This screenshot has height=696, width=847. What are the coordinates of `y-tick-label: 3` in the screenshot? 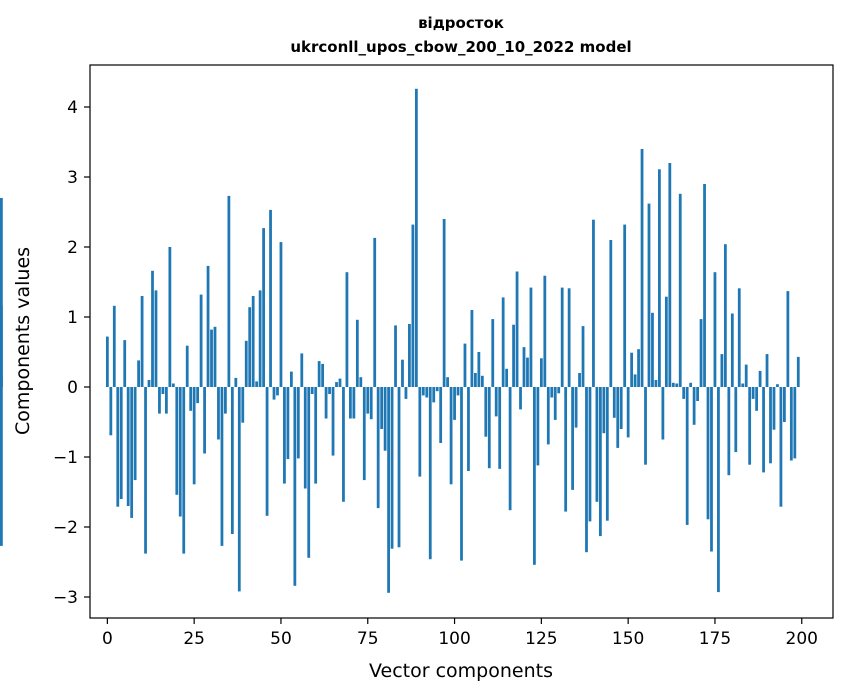 It's located at (72, 178).